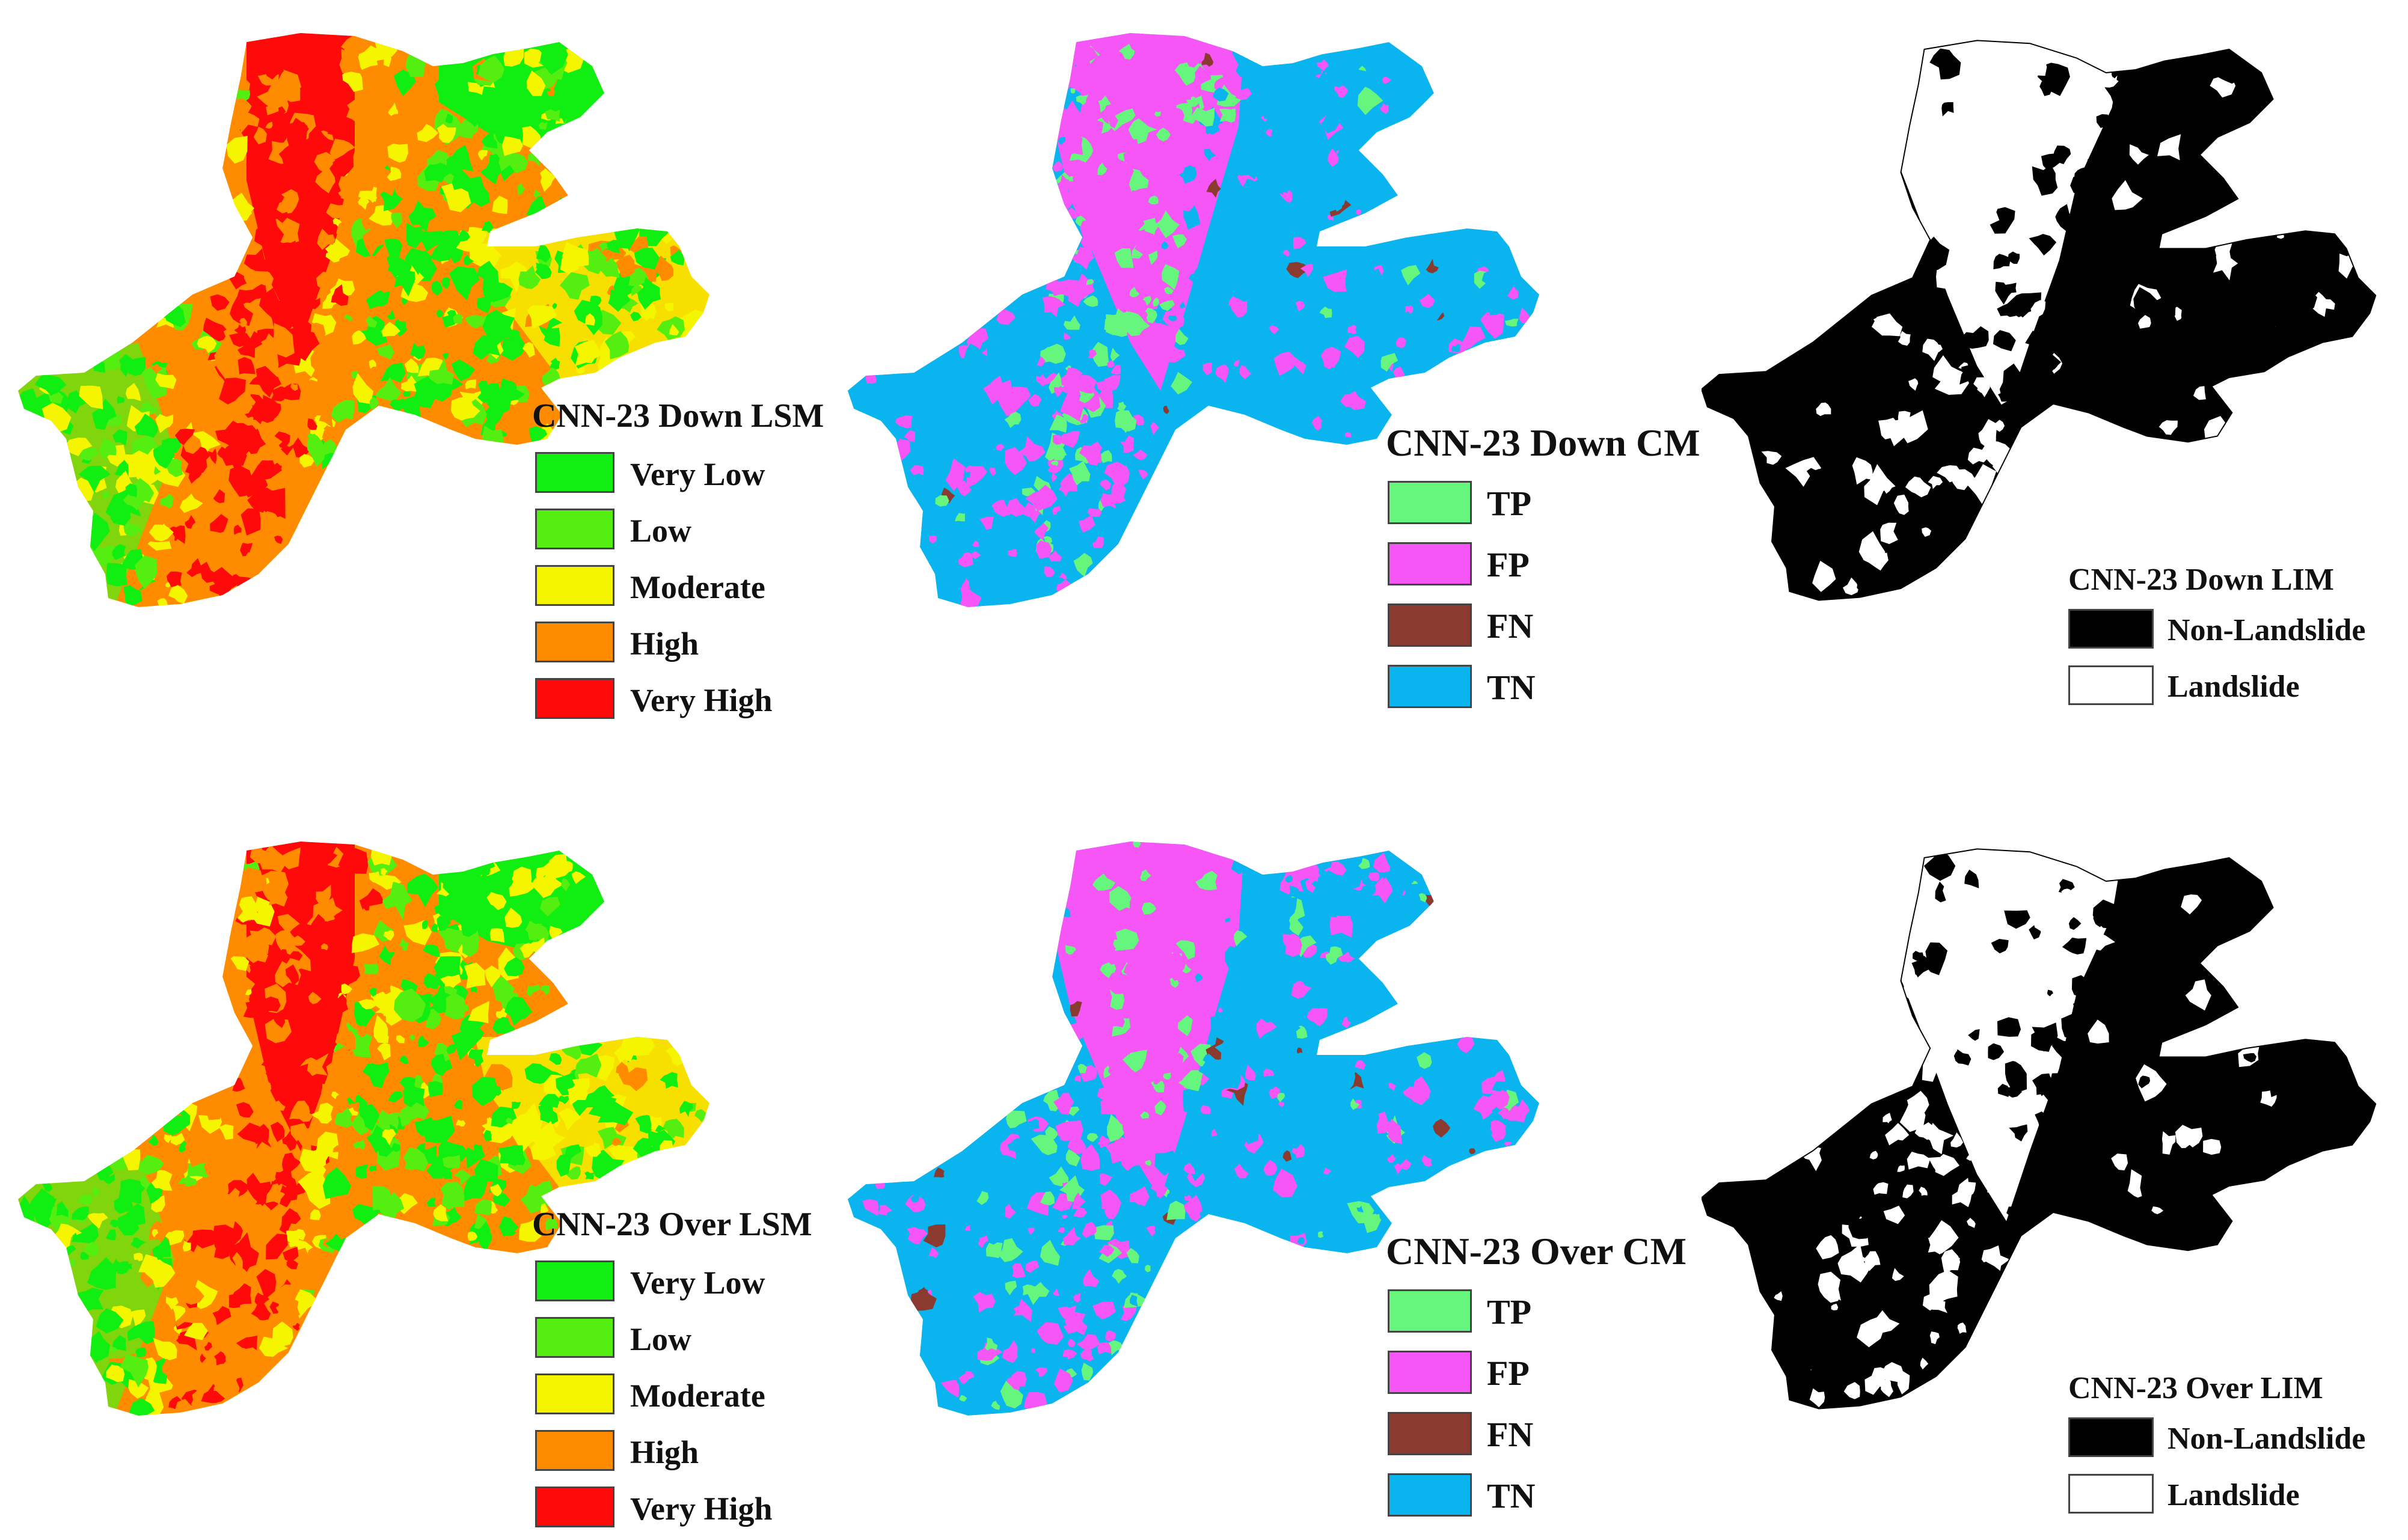 The height and width of the screenshot is (1540, 2408). Describe the element at coordinates (672, 1224) in the screenshot. I see `legend-title: CNN-23 Over LSM` at that location.